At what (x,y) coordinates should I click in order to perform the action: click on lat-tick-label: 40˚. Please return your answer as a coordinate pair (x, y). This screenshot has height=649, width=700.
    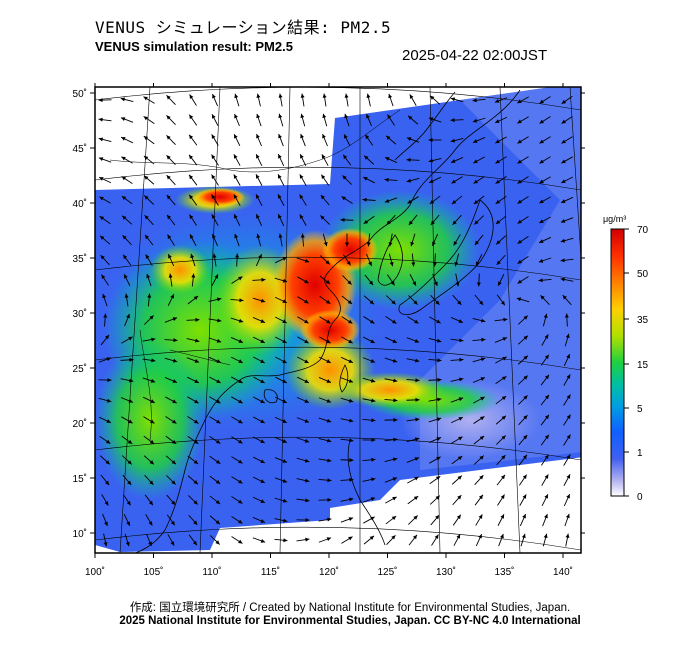
    Looking at the image, I should click on (80, 204).